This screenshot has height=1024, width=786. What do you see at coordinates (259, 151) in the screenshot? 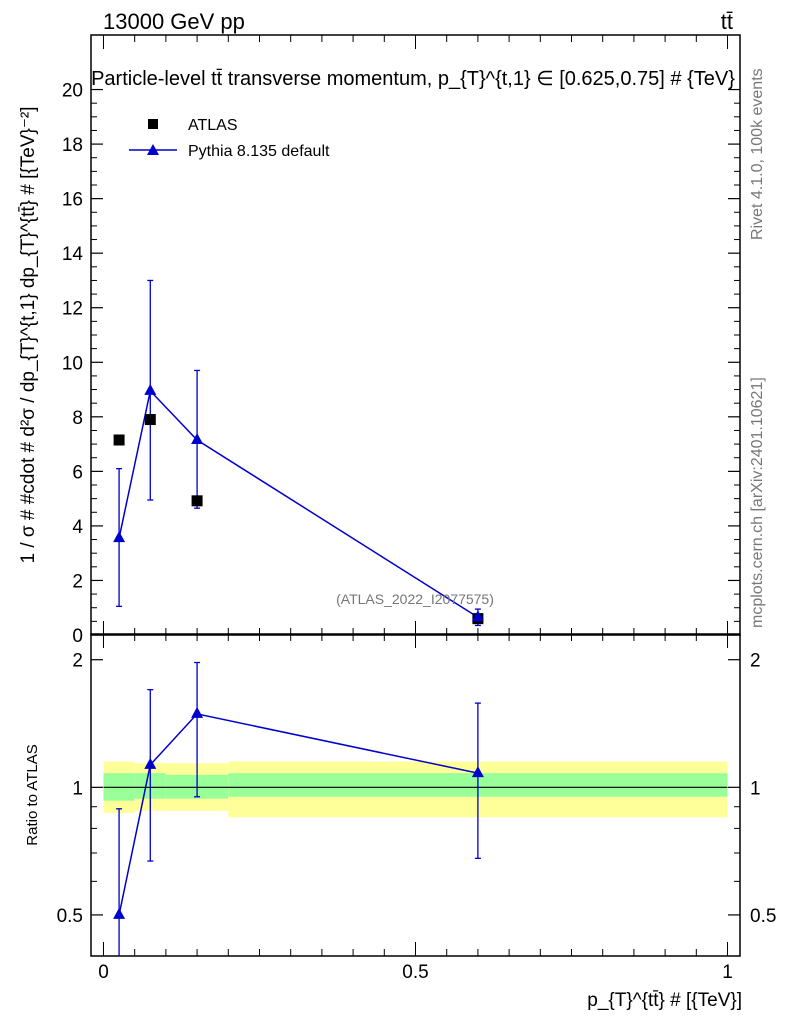
I see `legend-label-pythia: Pythia 8.135 default` at bounding box center [259, 151].